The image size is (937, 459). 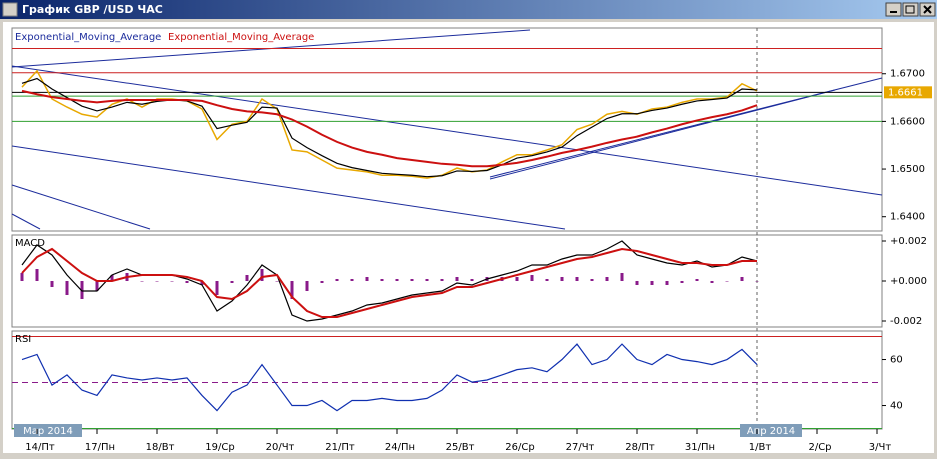 I want to click on x-tick-label: 21/Пт, so click(x=340, y=447).